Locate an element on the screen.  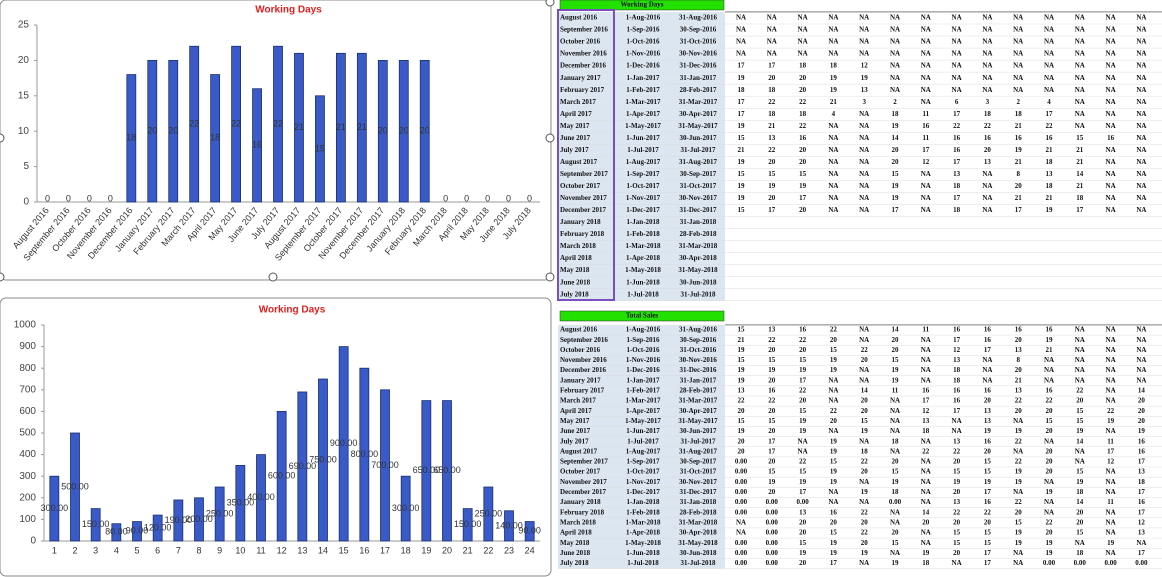
table-cell: 13 is located at coordinates (988, 162).